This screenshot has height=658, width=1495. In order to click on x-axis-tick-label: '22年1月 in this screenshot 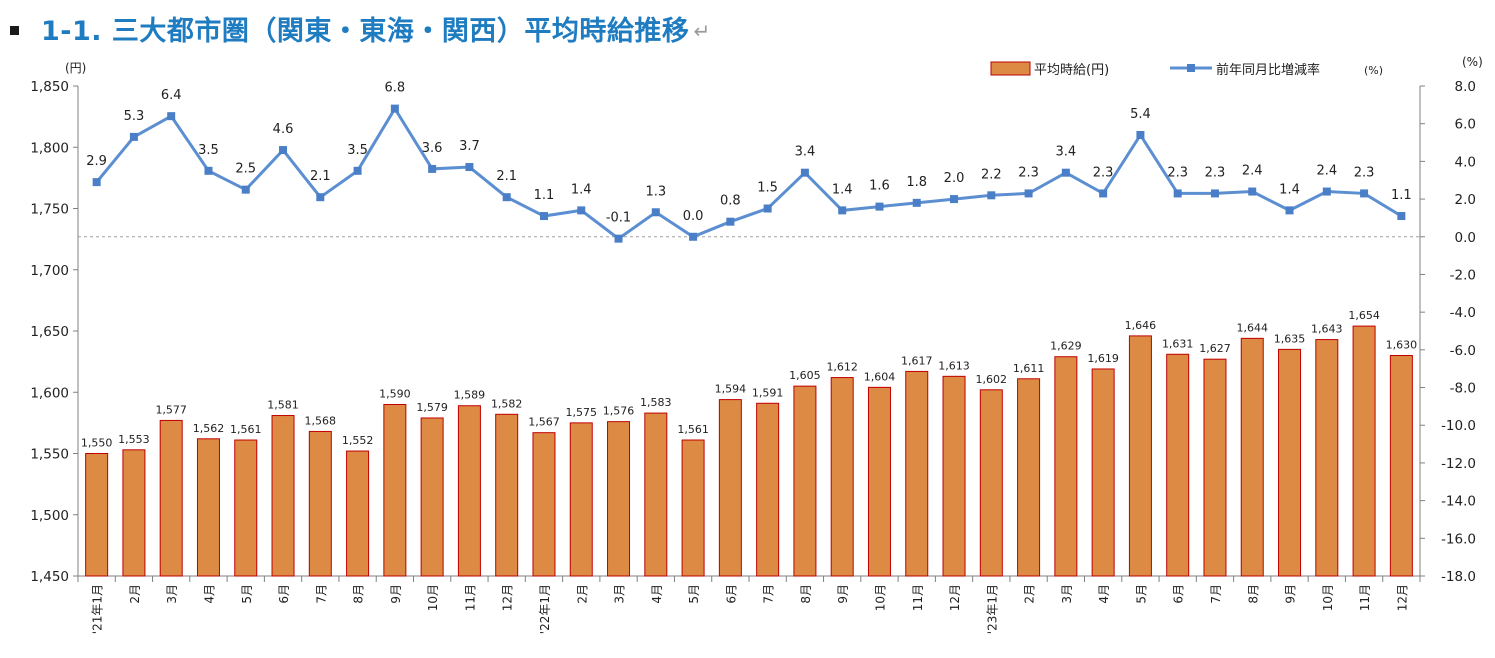, I will do `click(545, 609)`.